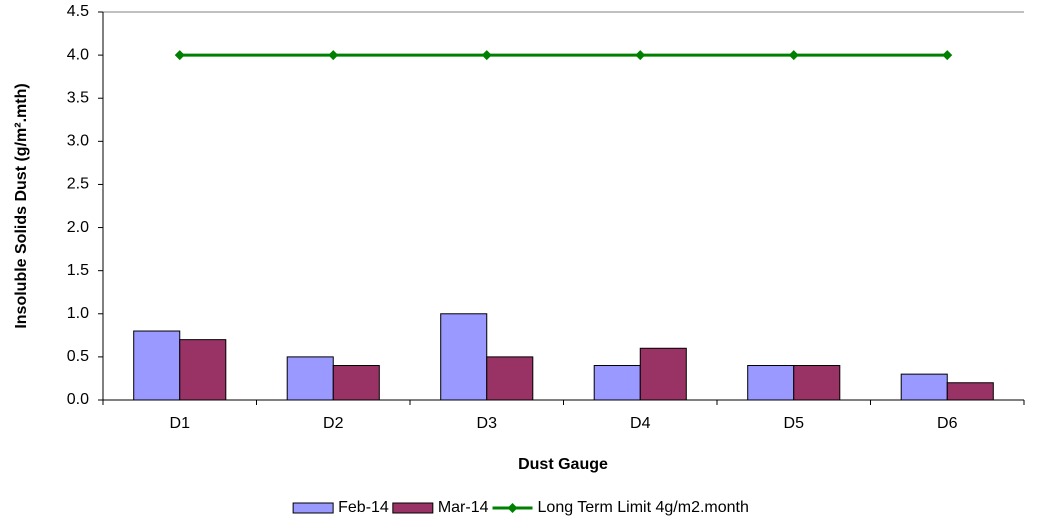 The width and height of the screenshot is (1042, 521). What do you see at coordinates (363, 507) in the screenshot?
I see `legend-label: Feb-14` at bounding box center [363, 507].